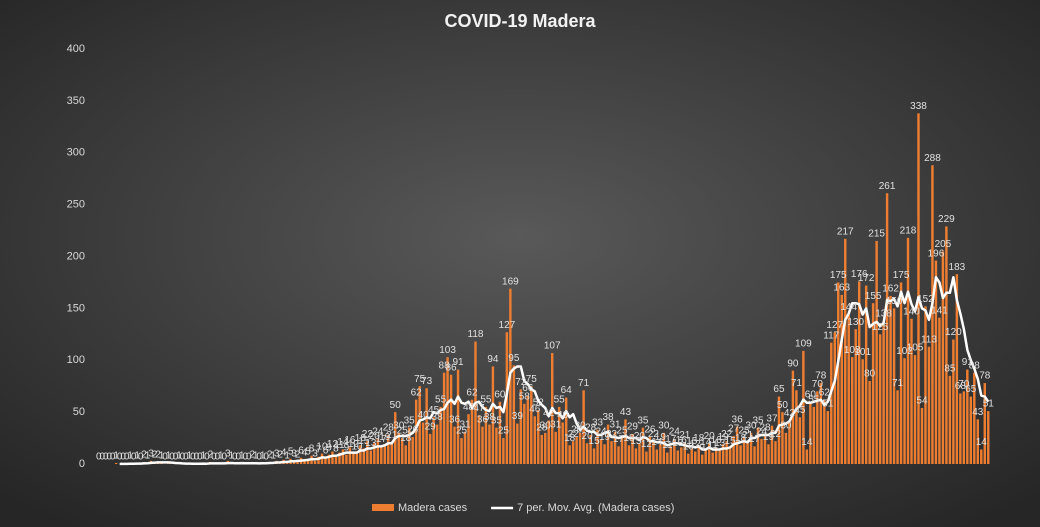  Describe the element at coordinates (712, 445) in the screenshot. I see `data-label: 11` at that location.